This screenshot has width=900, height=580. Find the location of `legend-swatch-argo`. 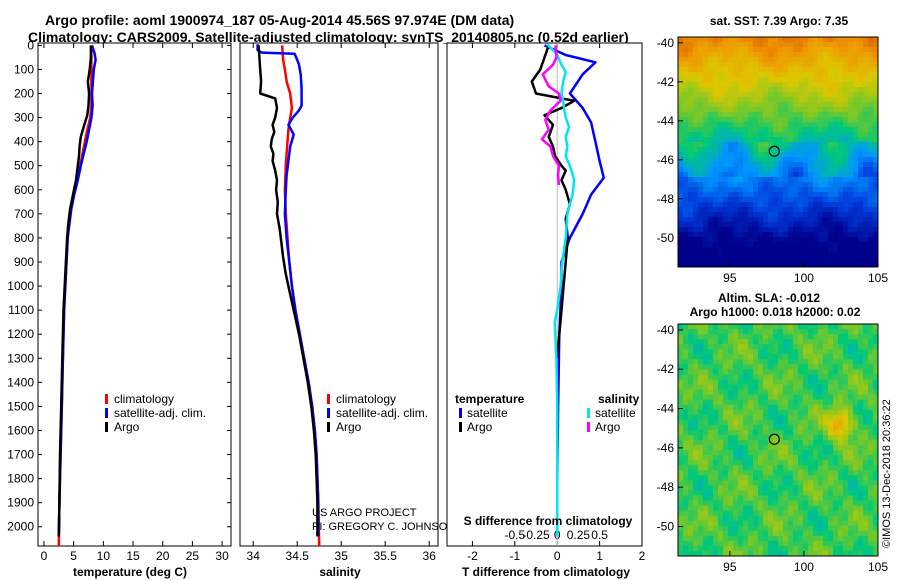

legend-swatch-argo is located at coordinates (328, 427).